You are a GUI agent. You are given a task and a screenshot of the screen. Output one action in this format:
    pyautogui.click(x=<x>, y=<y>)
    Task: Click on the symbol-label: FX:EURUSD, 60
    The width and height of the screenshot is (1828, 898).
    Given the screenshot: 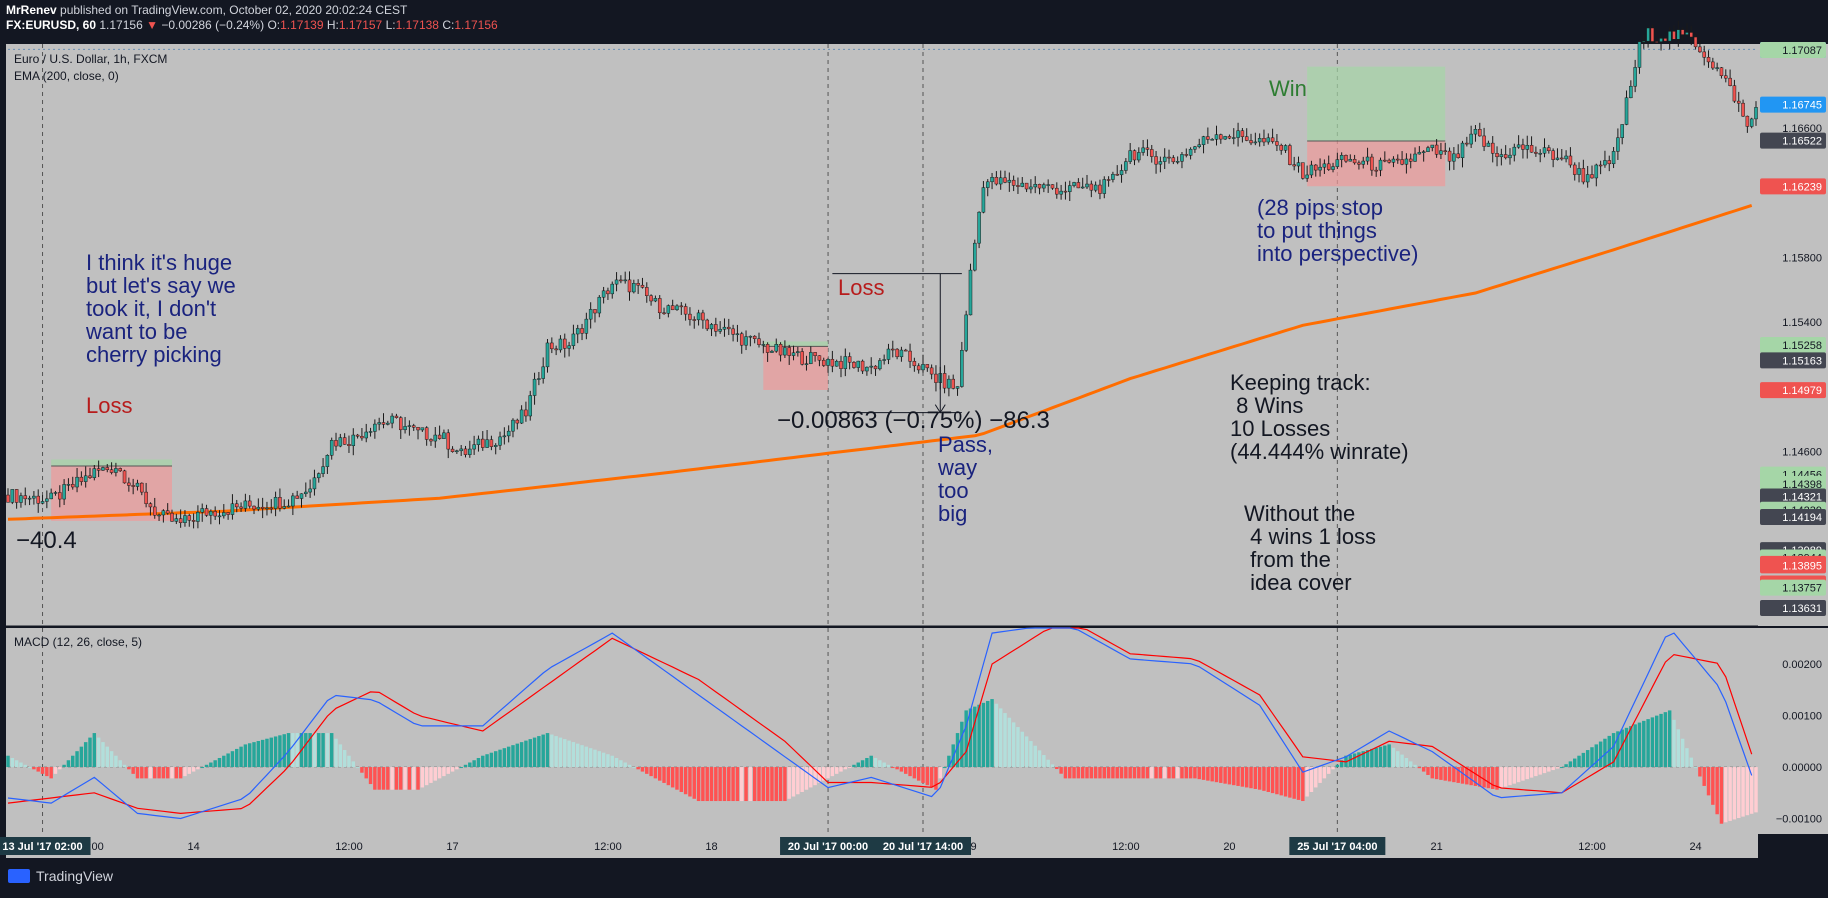 What is the action you would take?
    pyautogui.click(x=51, y=25)
    